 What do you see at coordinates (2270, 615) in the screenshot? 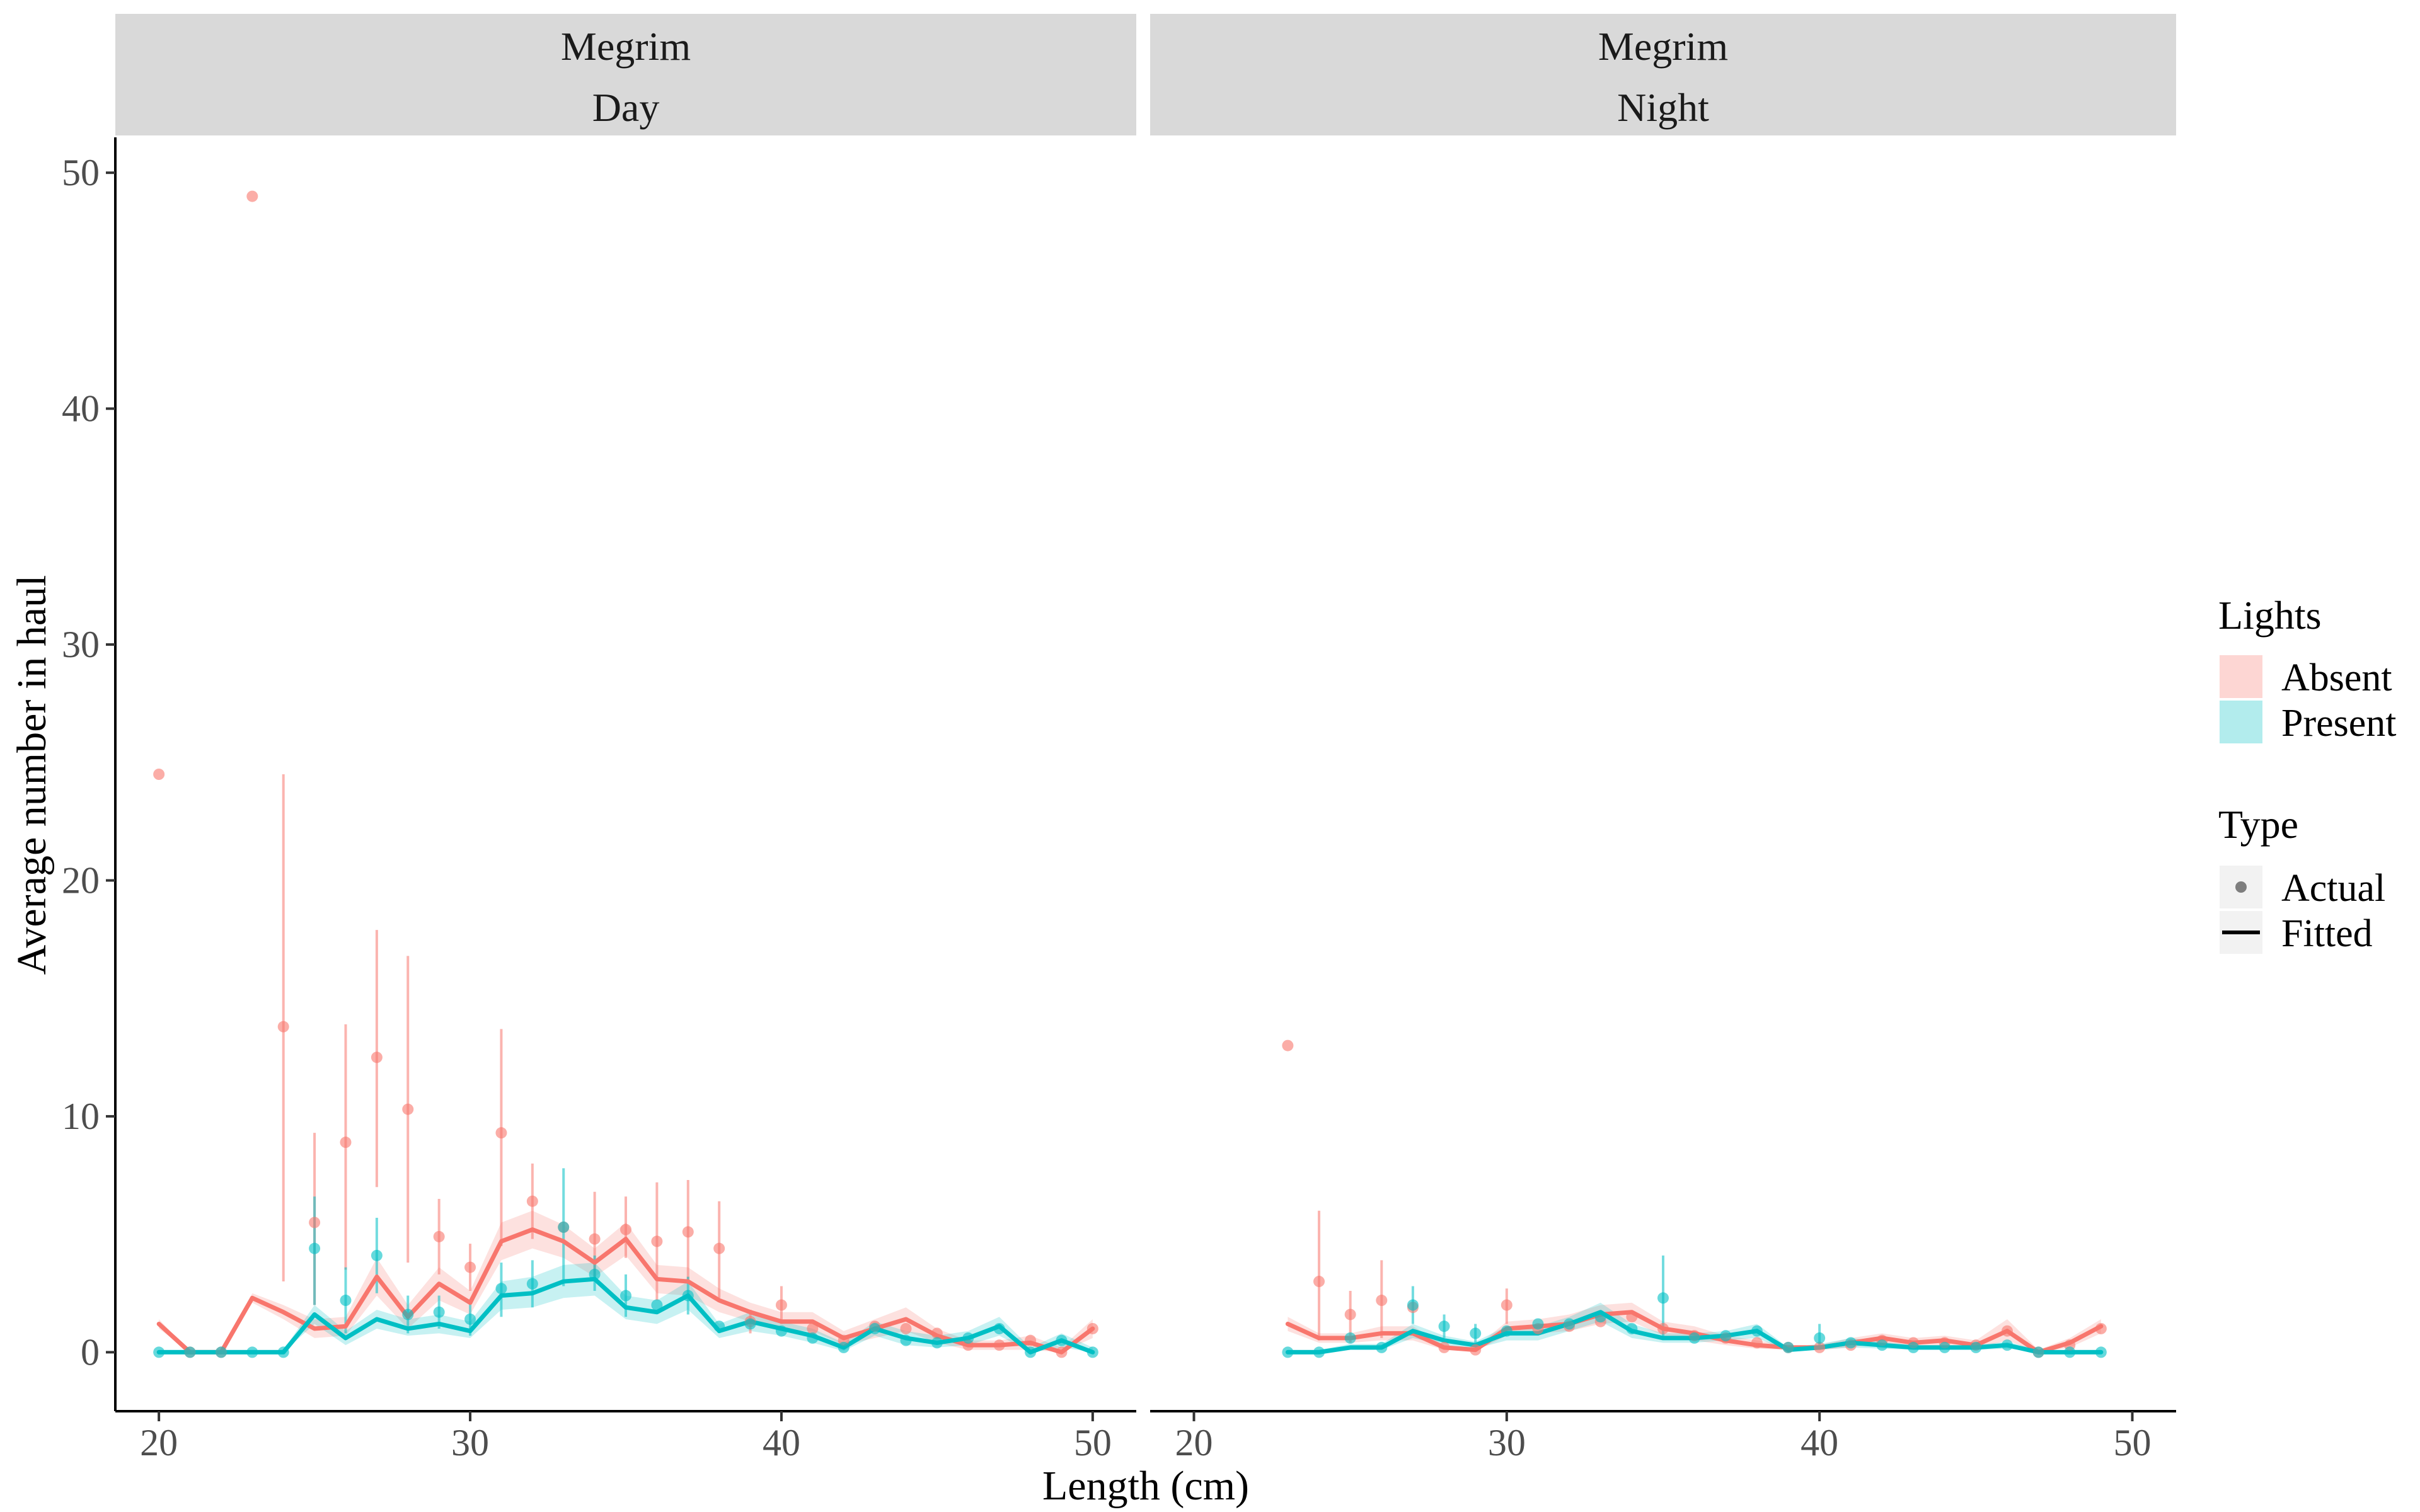
I see `legend-title-lights: Lights` at bounding box center [2270, 615].